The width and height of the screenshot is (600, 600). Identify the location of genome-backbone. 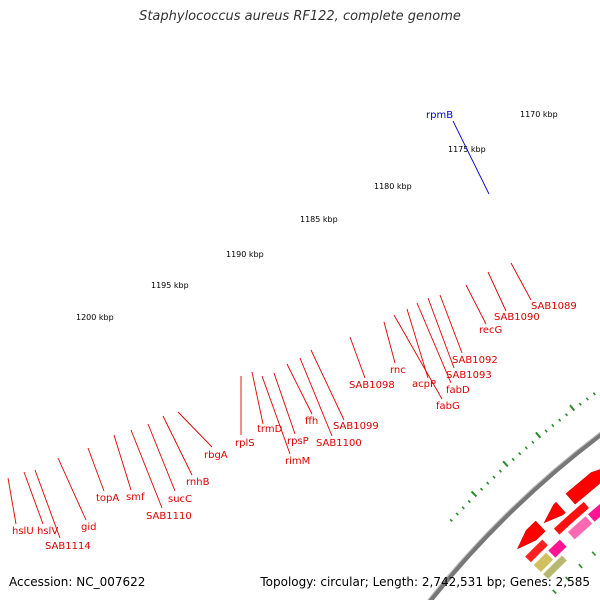
(513, 515).